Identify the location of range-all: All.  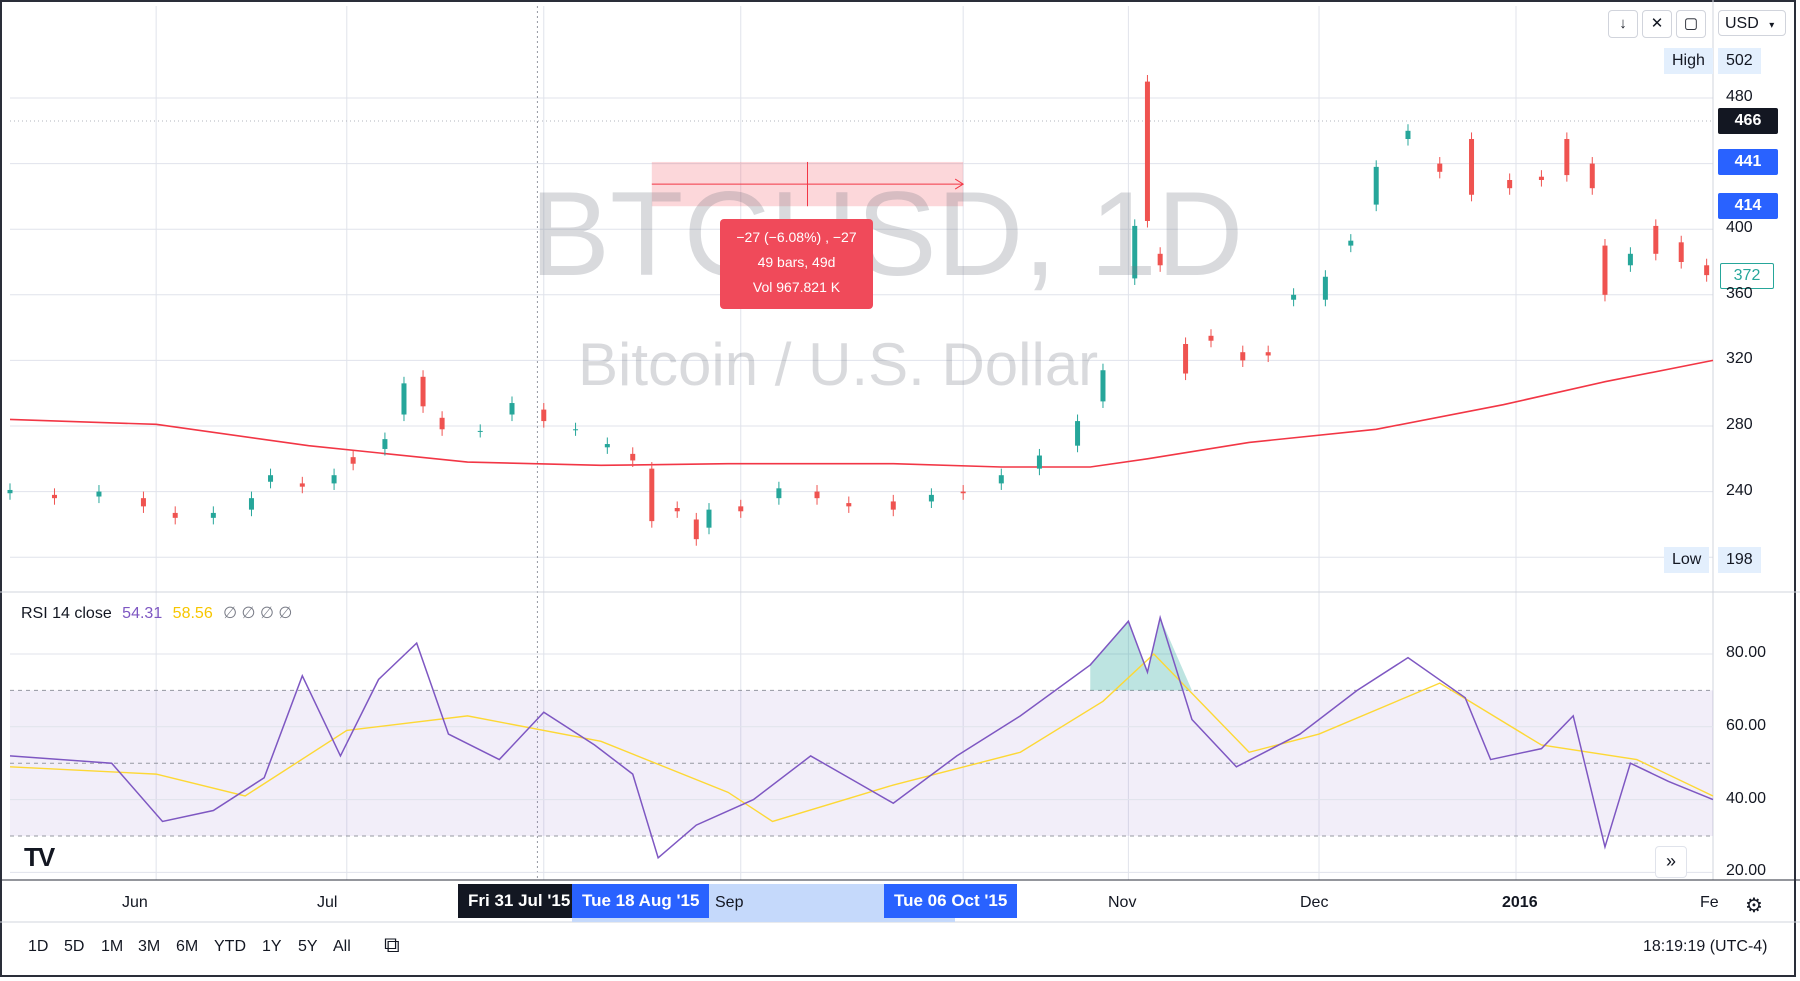
(342, 946).